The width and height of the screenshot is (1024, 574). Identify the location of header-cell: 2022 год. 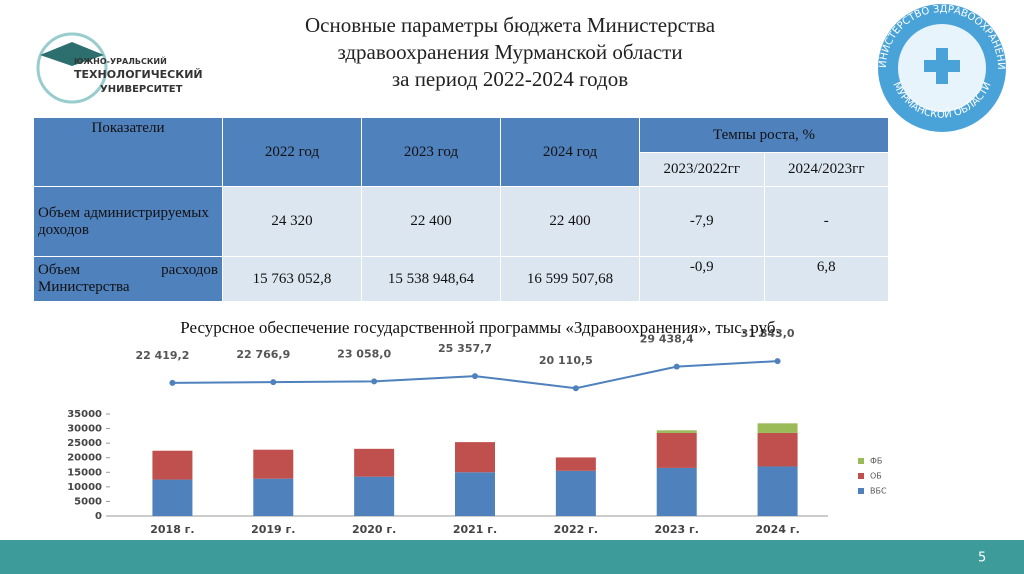
(292, 152).